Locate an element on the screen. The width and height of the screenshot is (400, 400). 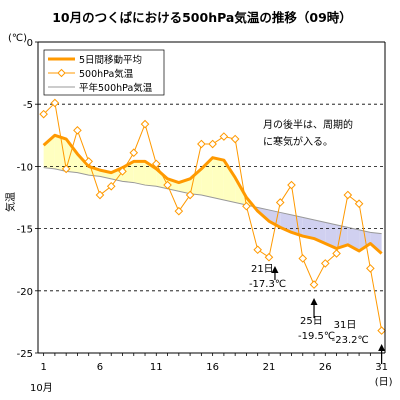
legend-label-normal: 平年500hPa気温 is located at coordinates (116, 88).